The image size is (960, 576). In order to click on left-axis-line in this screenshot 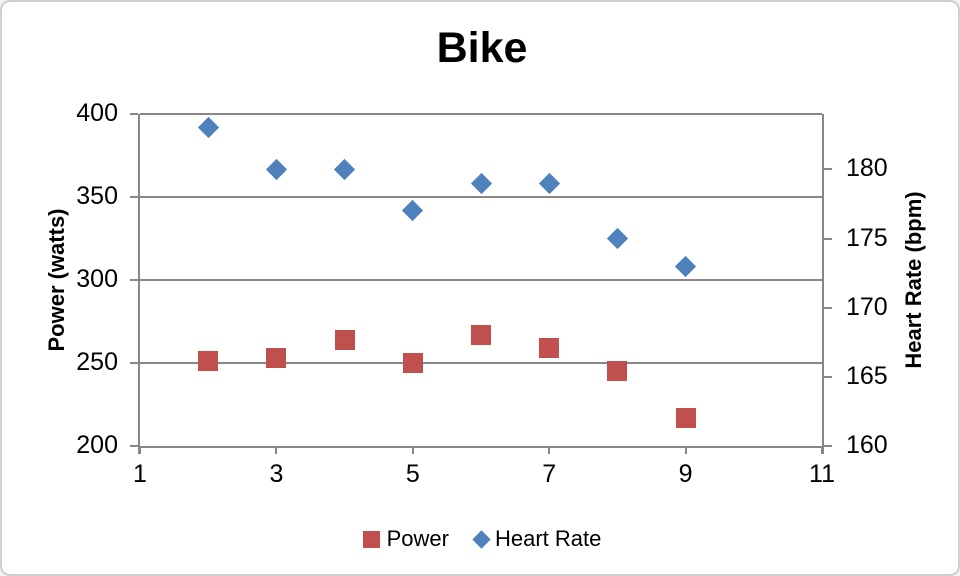, I will do `click(139, 284)`.